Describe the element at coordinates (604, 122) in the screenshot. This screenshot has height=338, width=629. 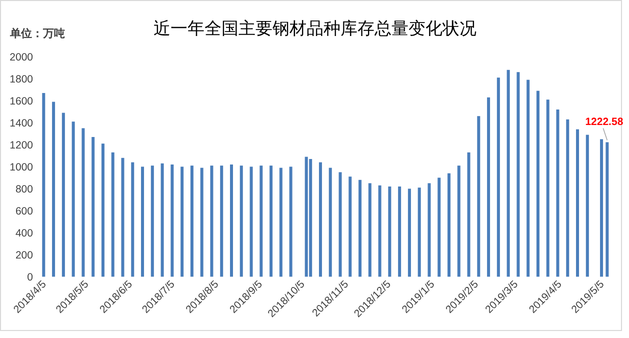
I see `data-label: 1222.58` at that location.